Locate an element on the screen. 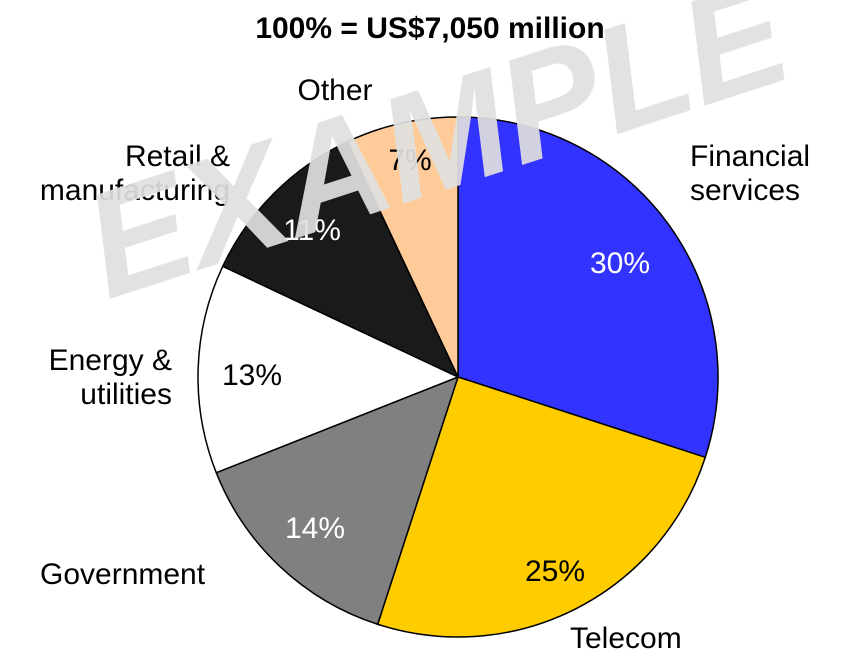 The width and height of the screenshot is (858, 659). value-label: 7% is located at coordinates (409, 160).